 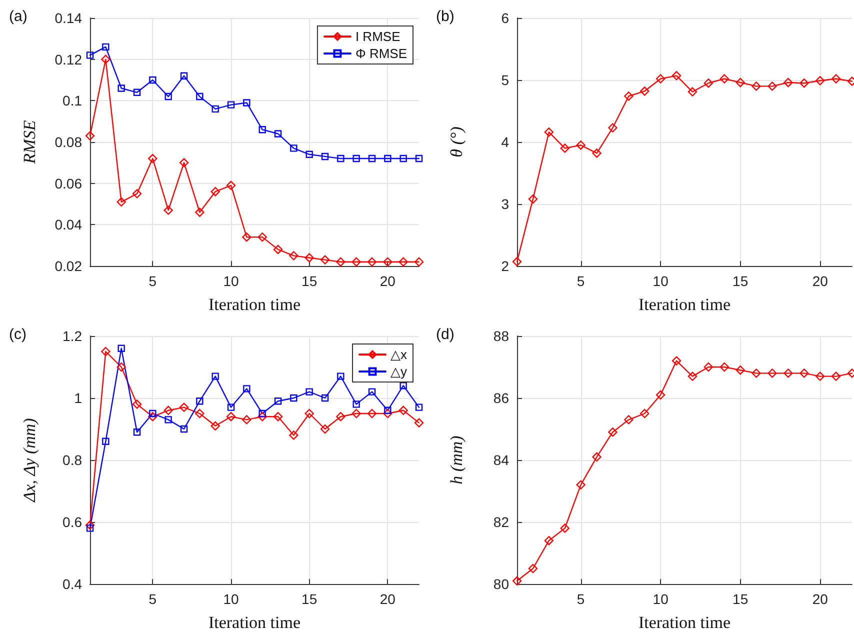 I want to click on y-tick-label: 1, so click(x=78, y=398).